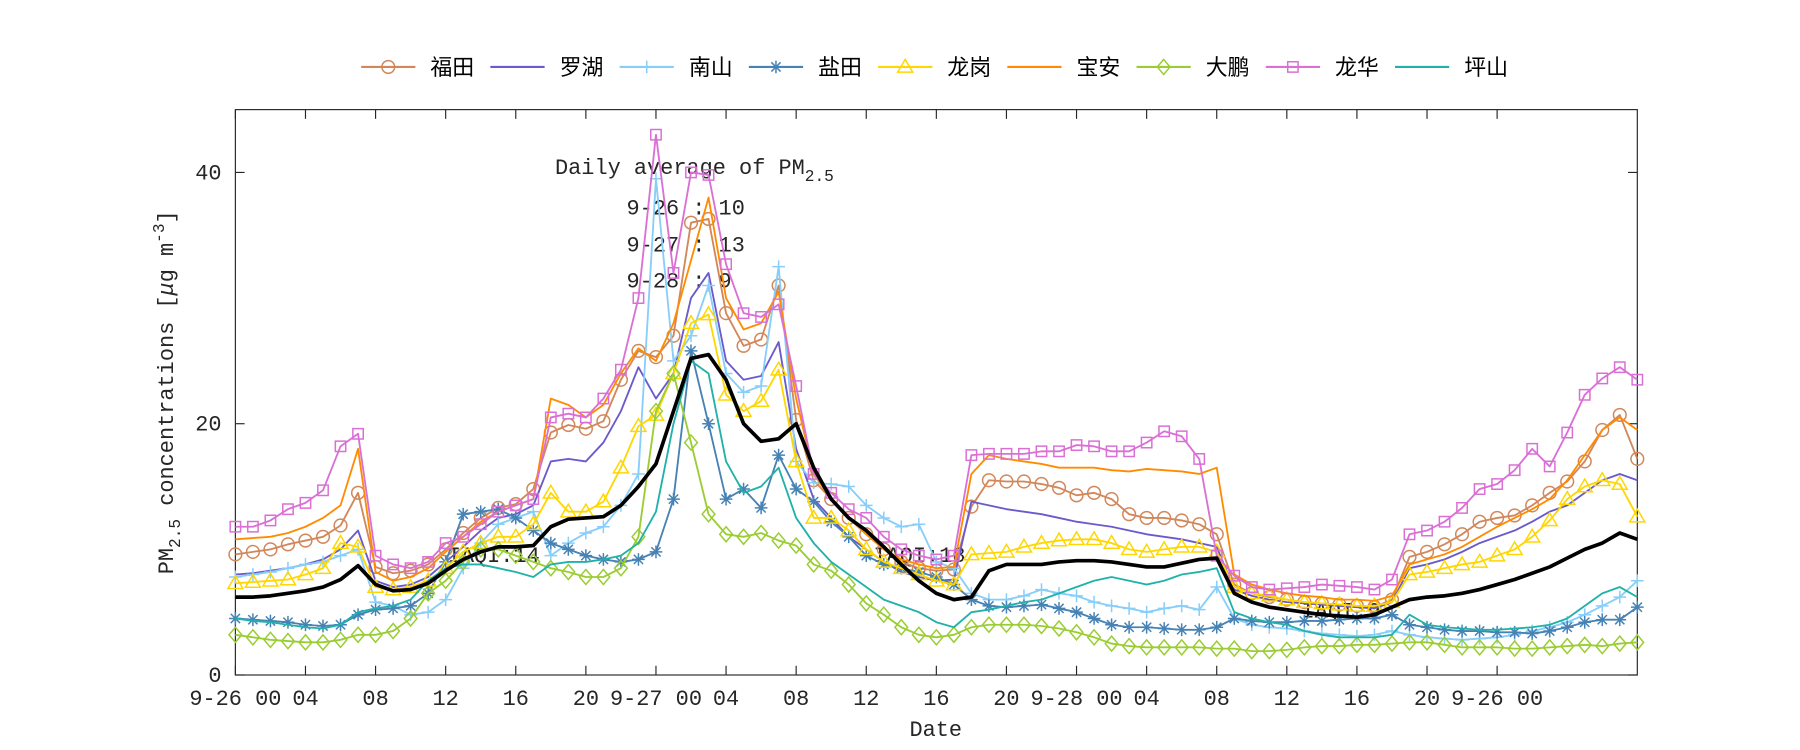 The width and height of the screenshot is (1800, 750). What do you see at coordinates (1006, 699) in the screenshot?
I see `x-tick-label: 20` at bounding box center [1006, 699].